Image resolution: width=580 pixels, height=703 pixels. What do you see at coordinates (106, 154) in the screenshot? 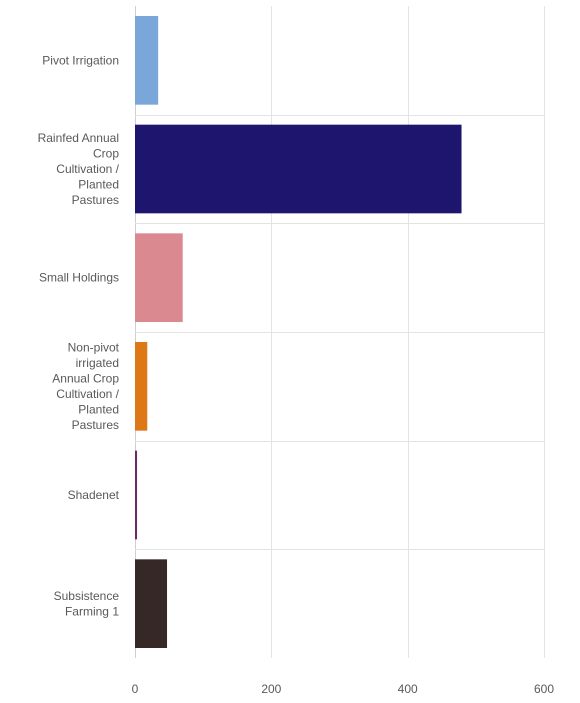
I see `category-label-line: Crop` at bounding box center [106, 154].